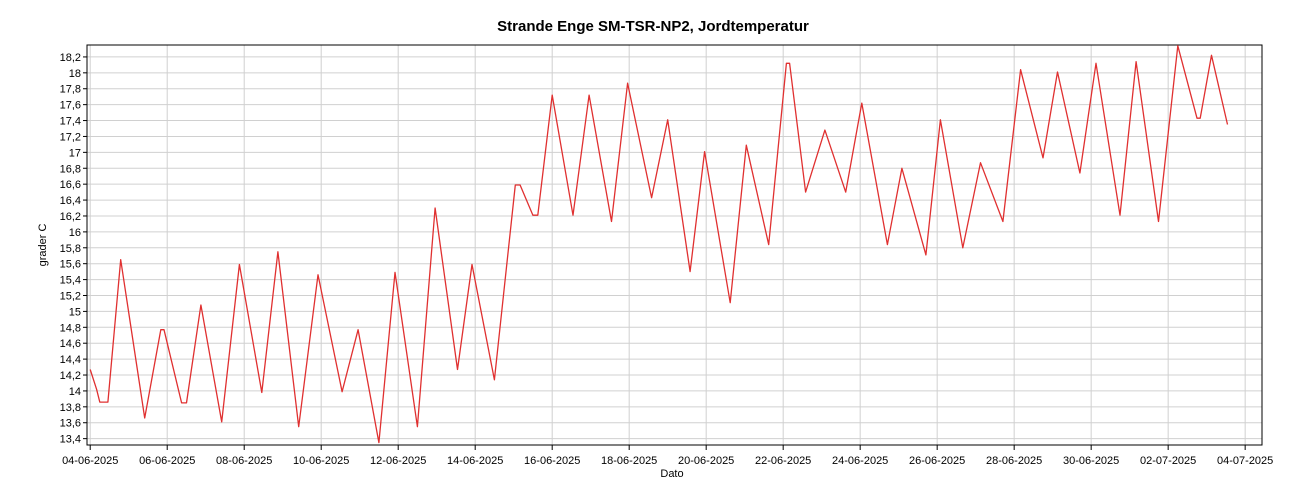 This screenshot has width=1300, height=500. What do you see at coordinates (70, 328) in the screenshot?
I see `y-tick-label: 14,8` at bounding box center [70, 328].